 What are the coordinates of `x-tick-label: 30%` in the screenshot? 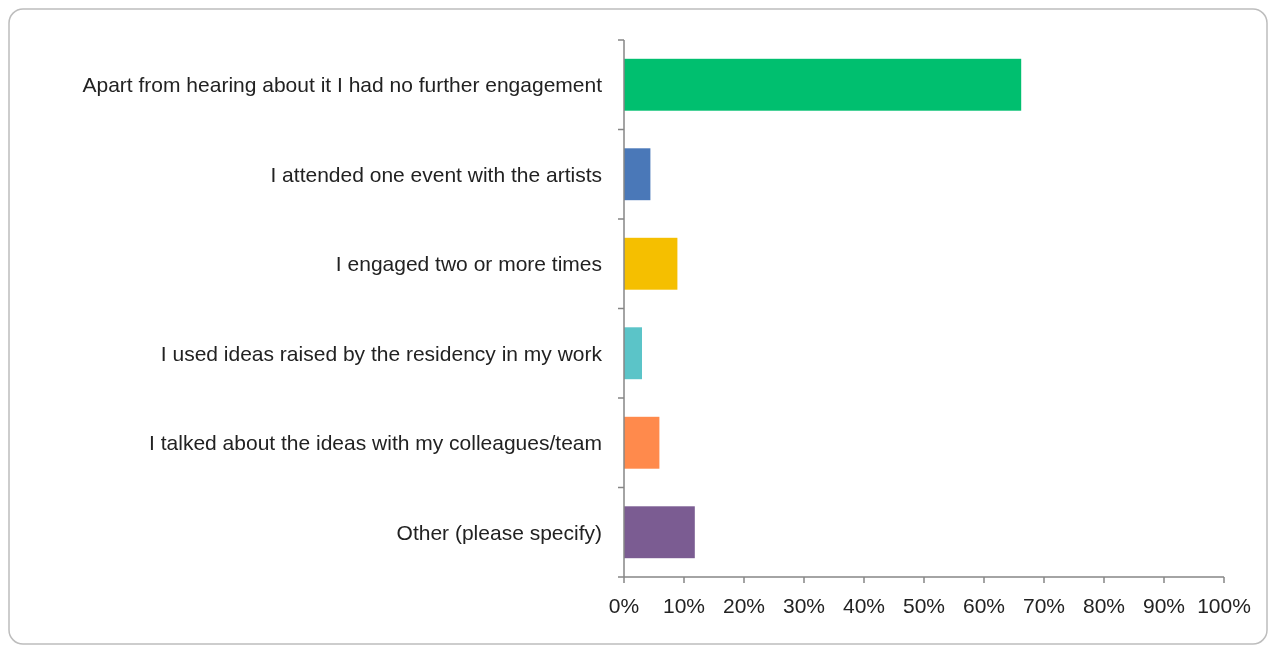 It's located at (804, 605).